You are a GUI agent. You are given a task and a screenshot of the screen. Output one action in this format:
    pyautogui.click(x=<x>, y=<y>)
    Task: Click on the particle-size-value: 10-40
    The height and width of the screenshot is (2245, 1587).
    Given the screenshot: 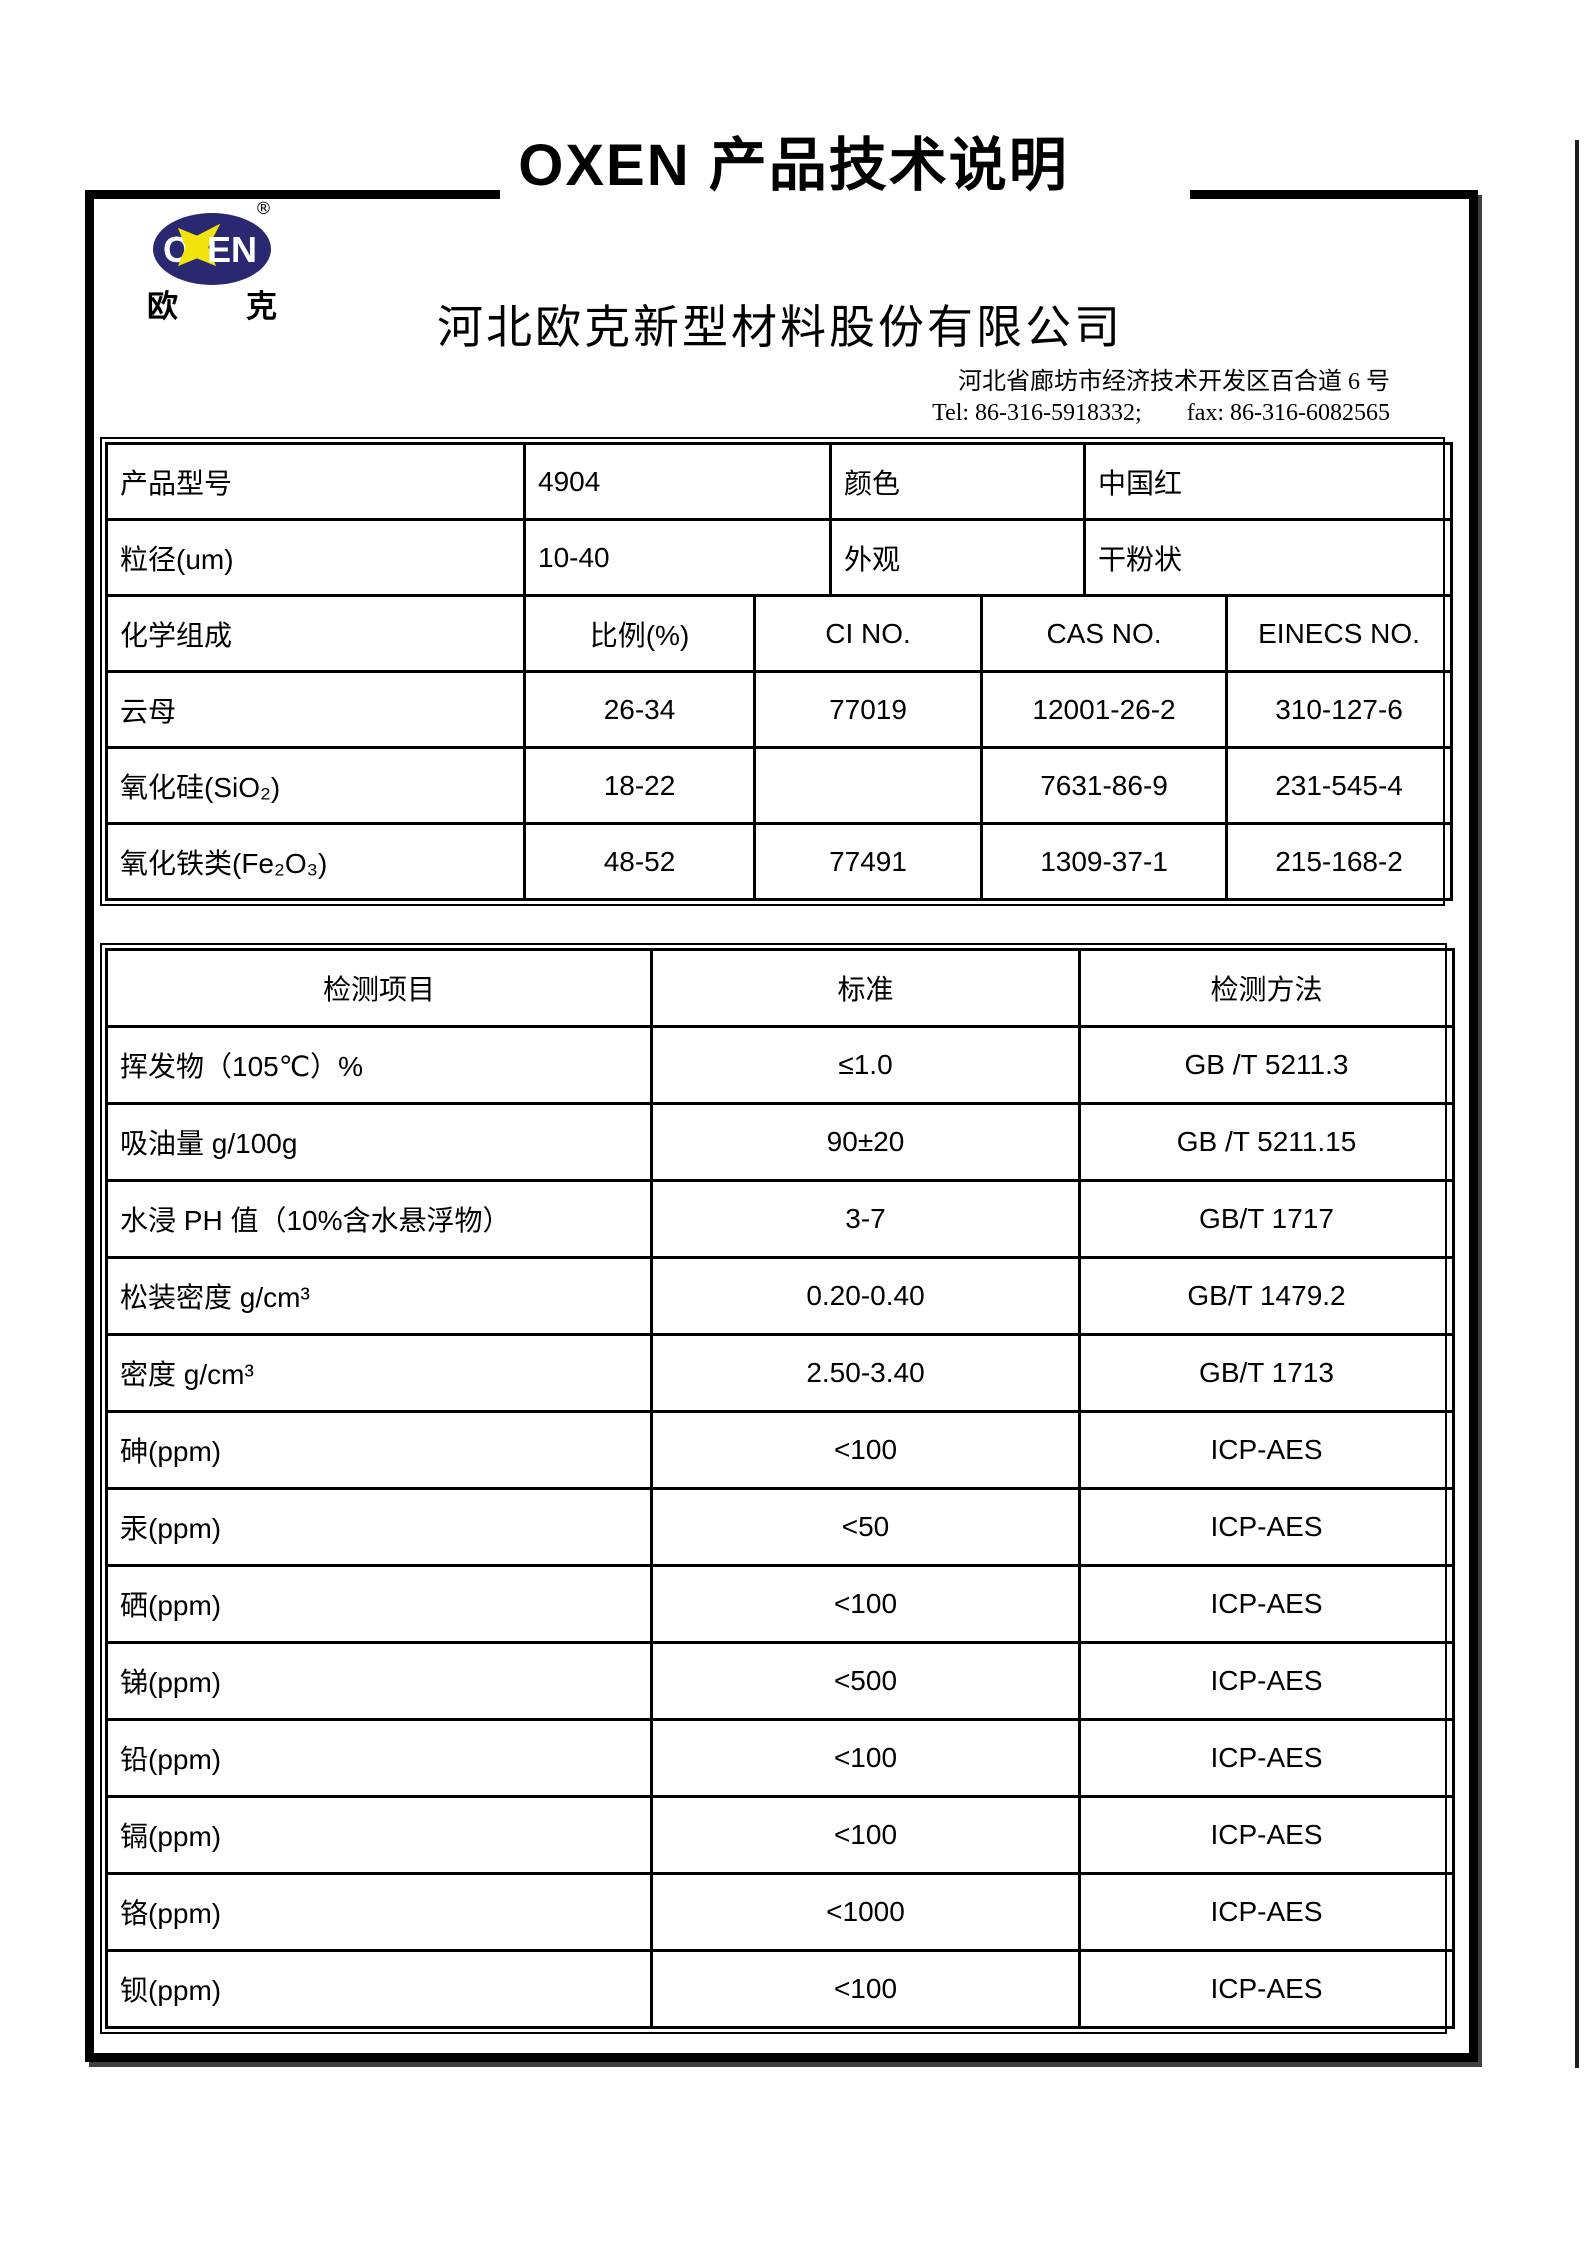 What is the action you would take?
    pyautogui.click(x=677, y=557)
    